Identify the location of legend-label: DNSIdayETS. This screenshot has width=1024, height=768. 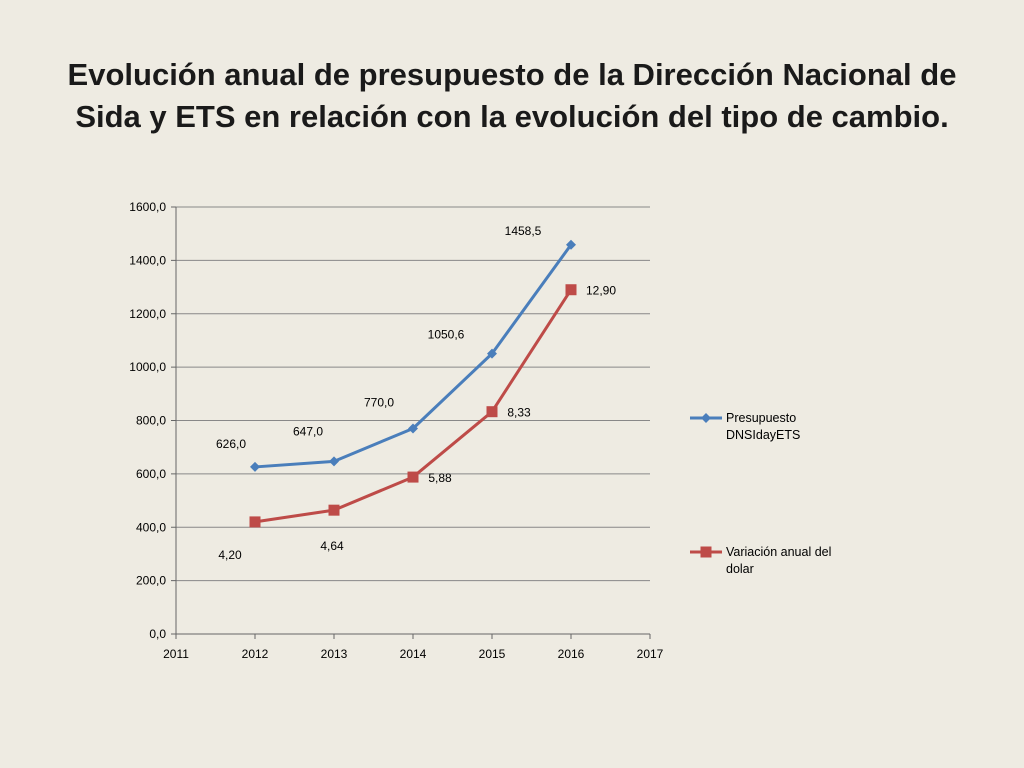
(763, 435).